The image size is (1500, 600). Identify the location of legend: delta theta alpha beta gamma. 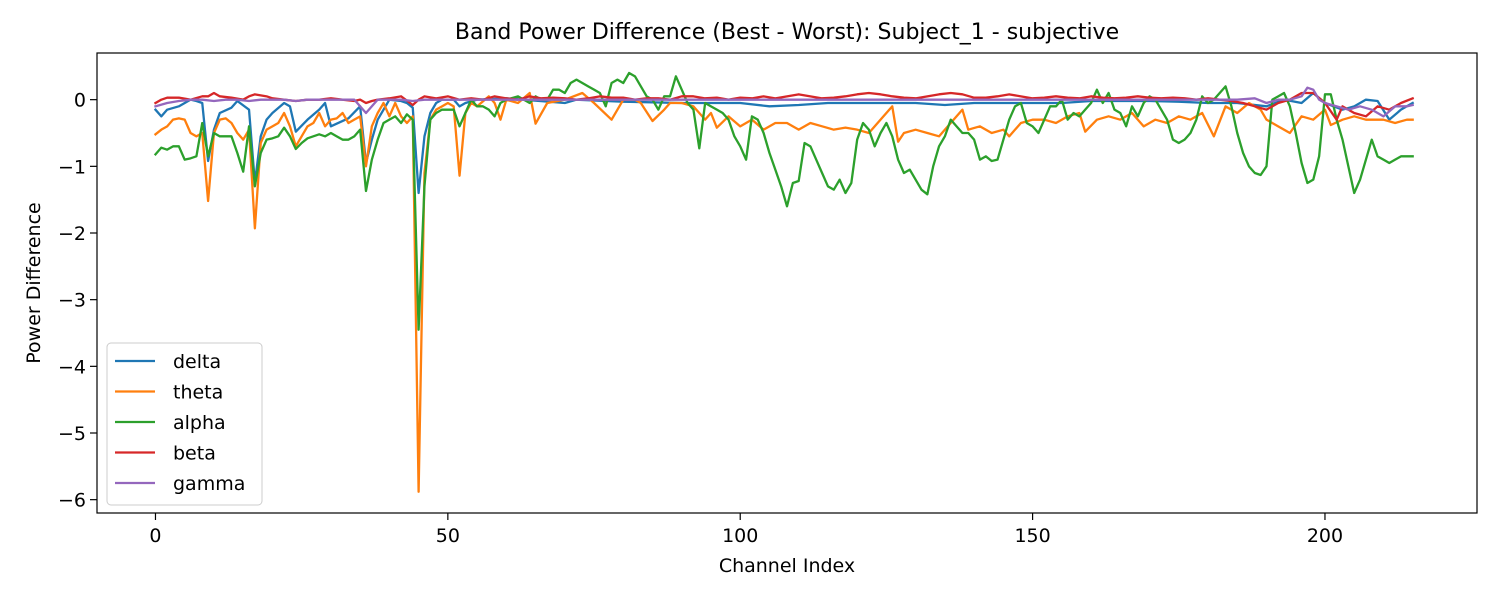
(184, 424).